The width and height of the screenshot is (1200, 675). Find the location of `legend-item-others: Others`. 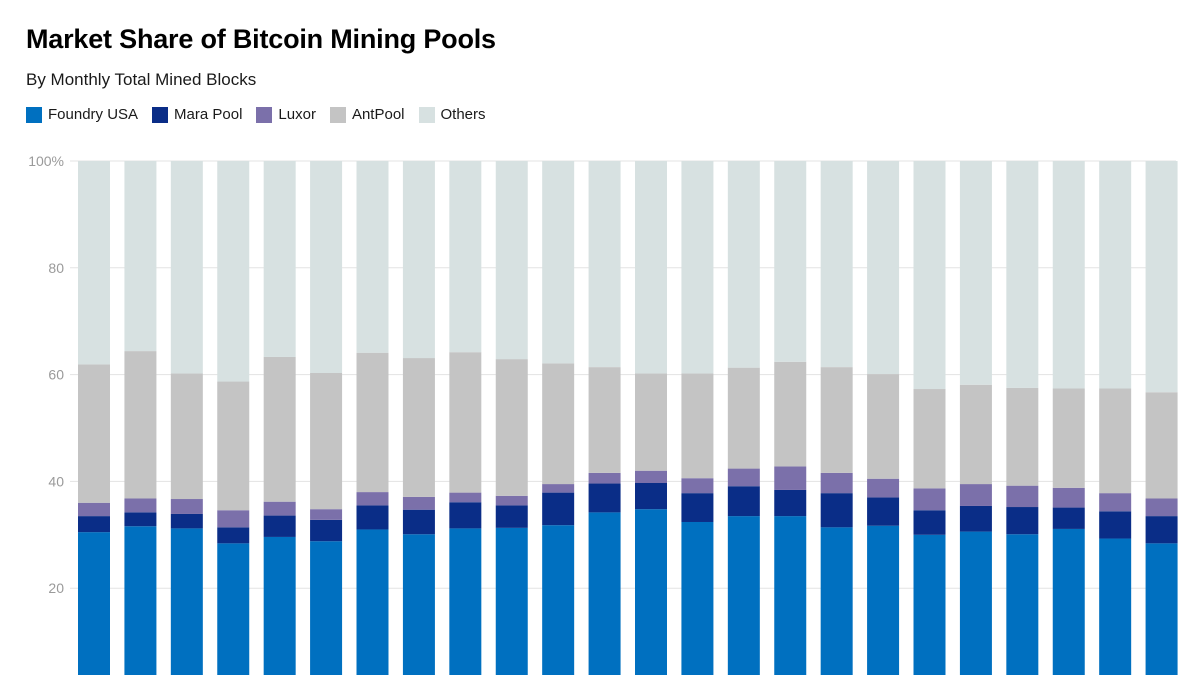

legend-item-others: Others is located at coordinates (452, 114).